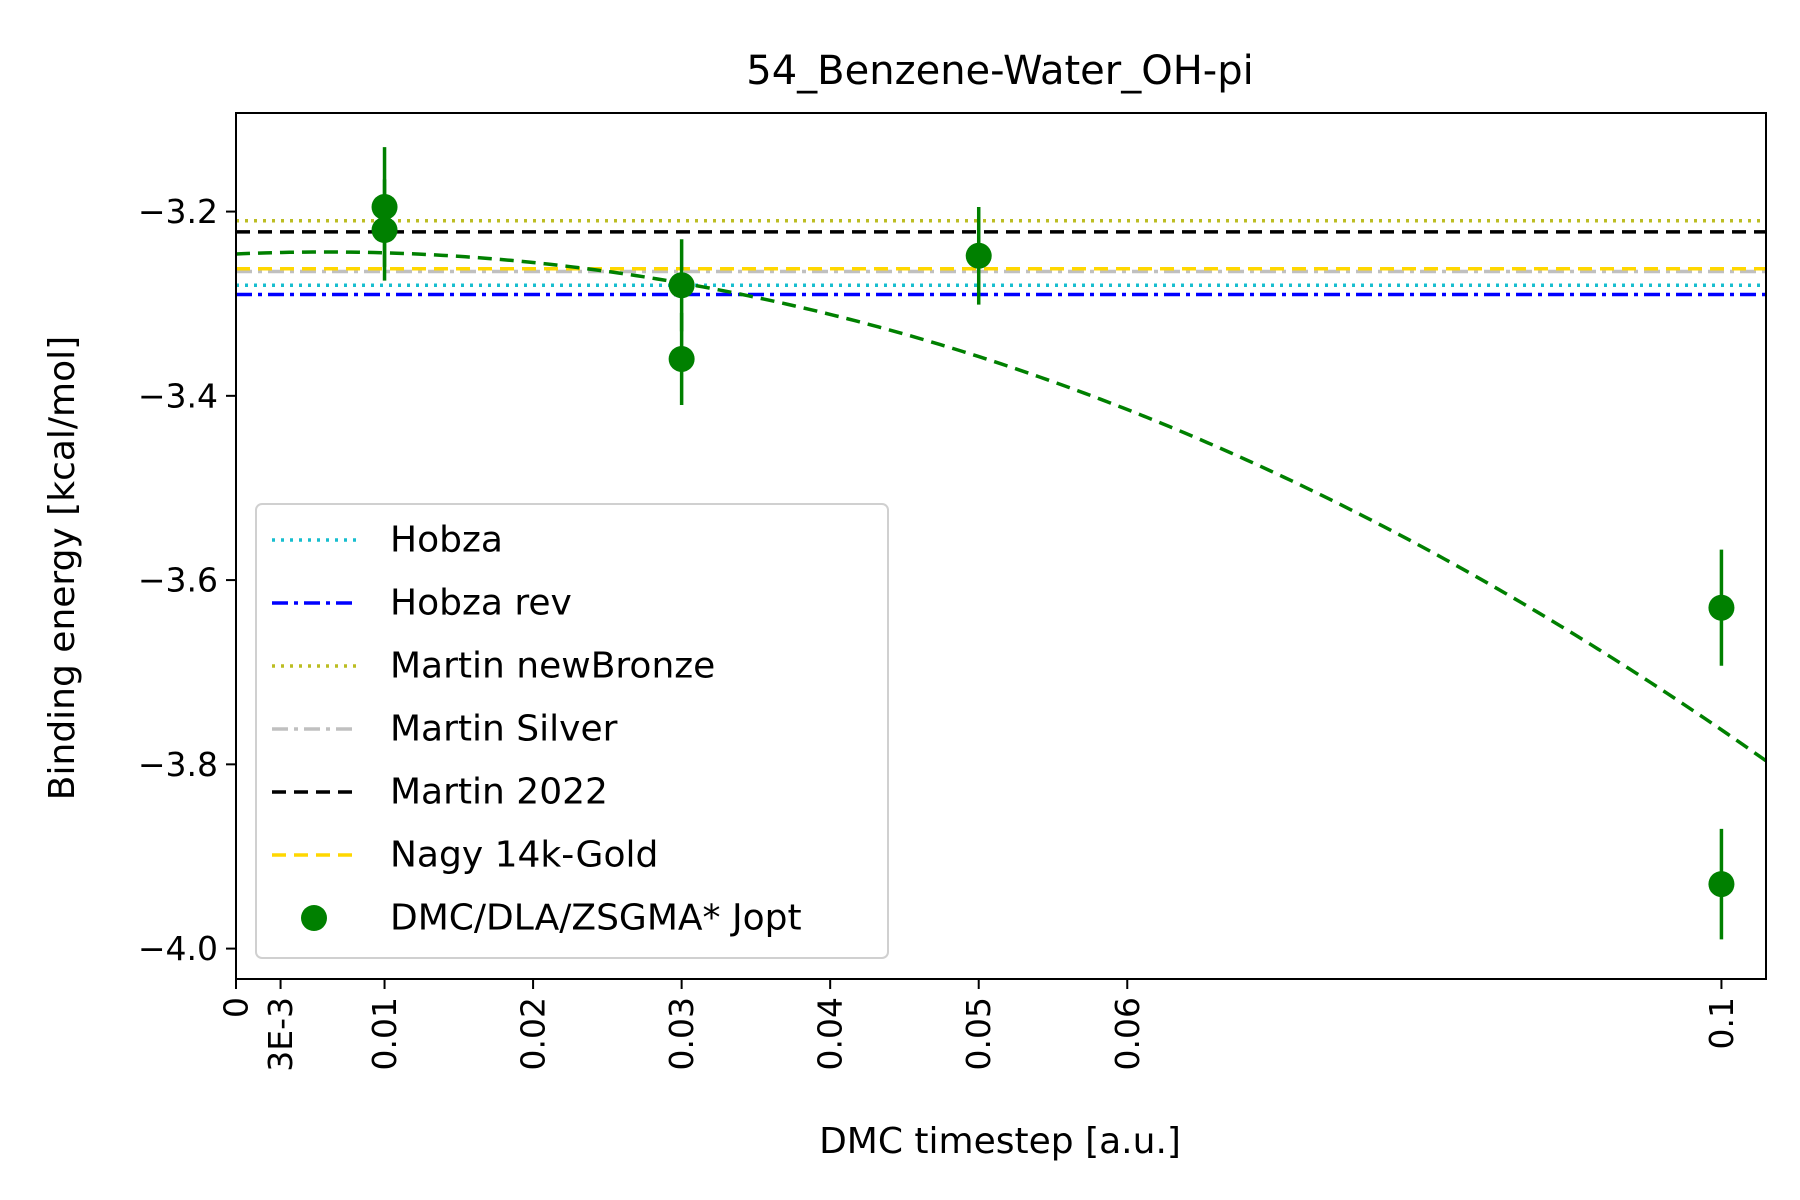  I want to click on x-tick-label-5: 0.04, so click(830, 1033).